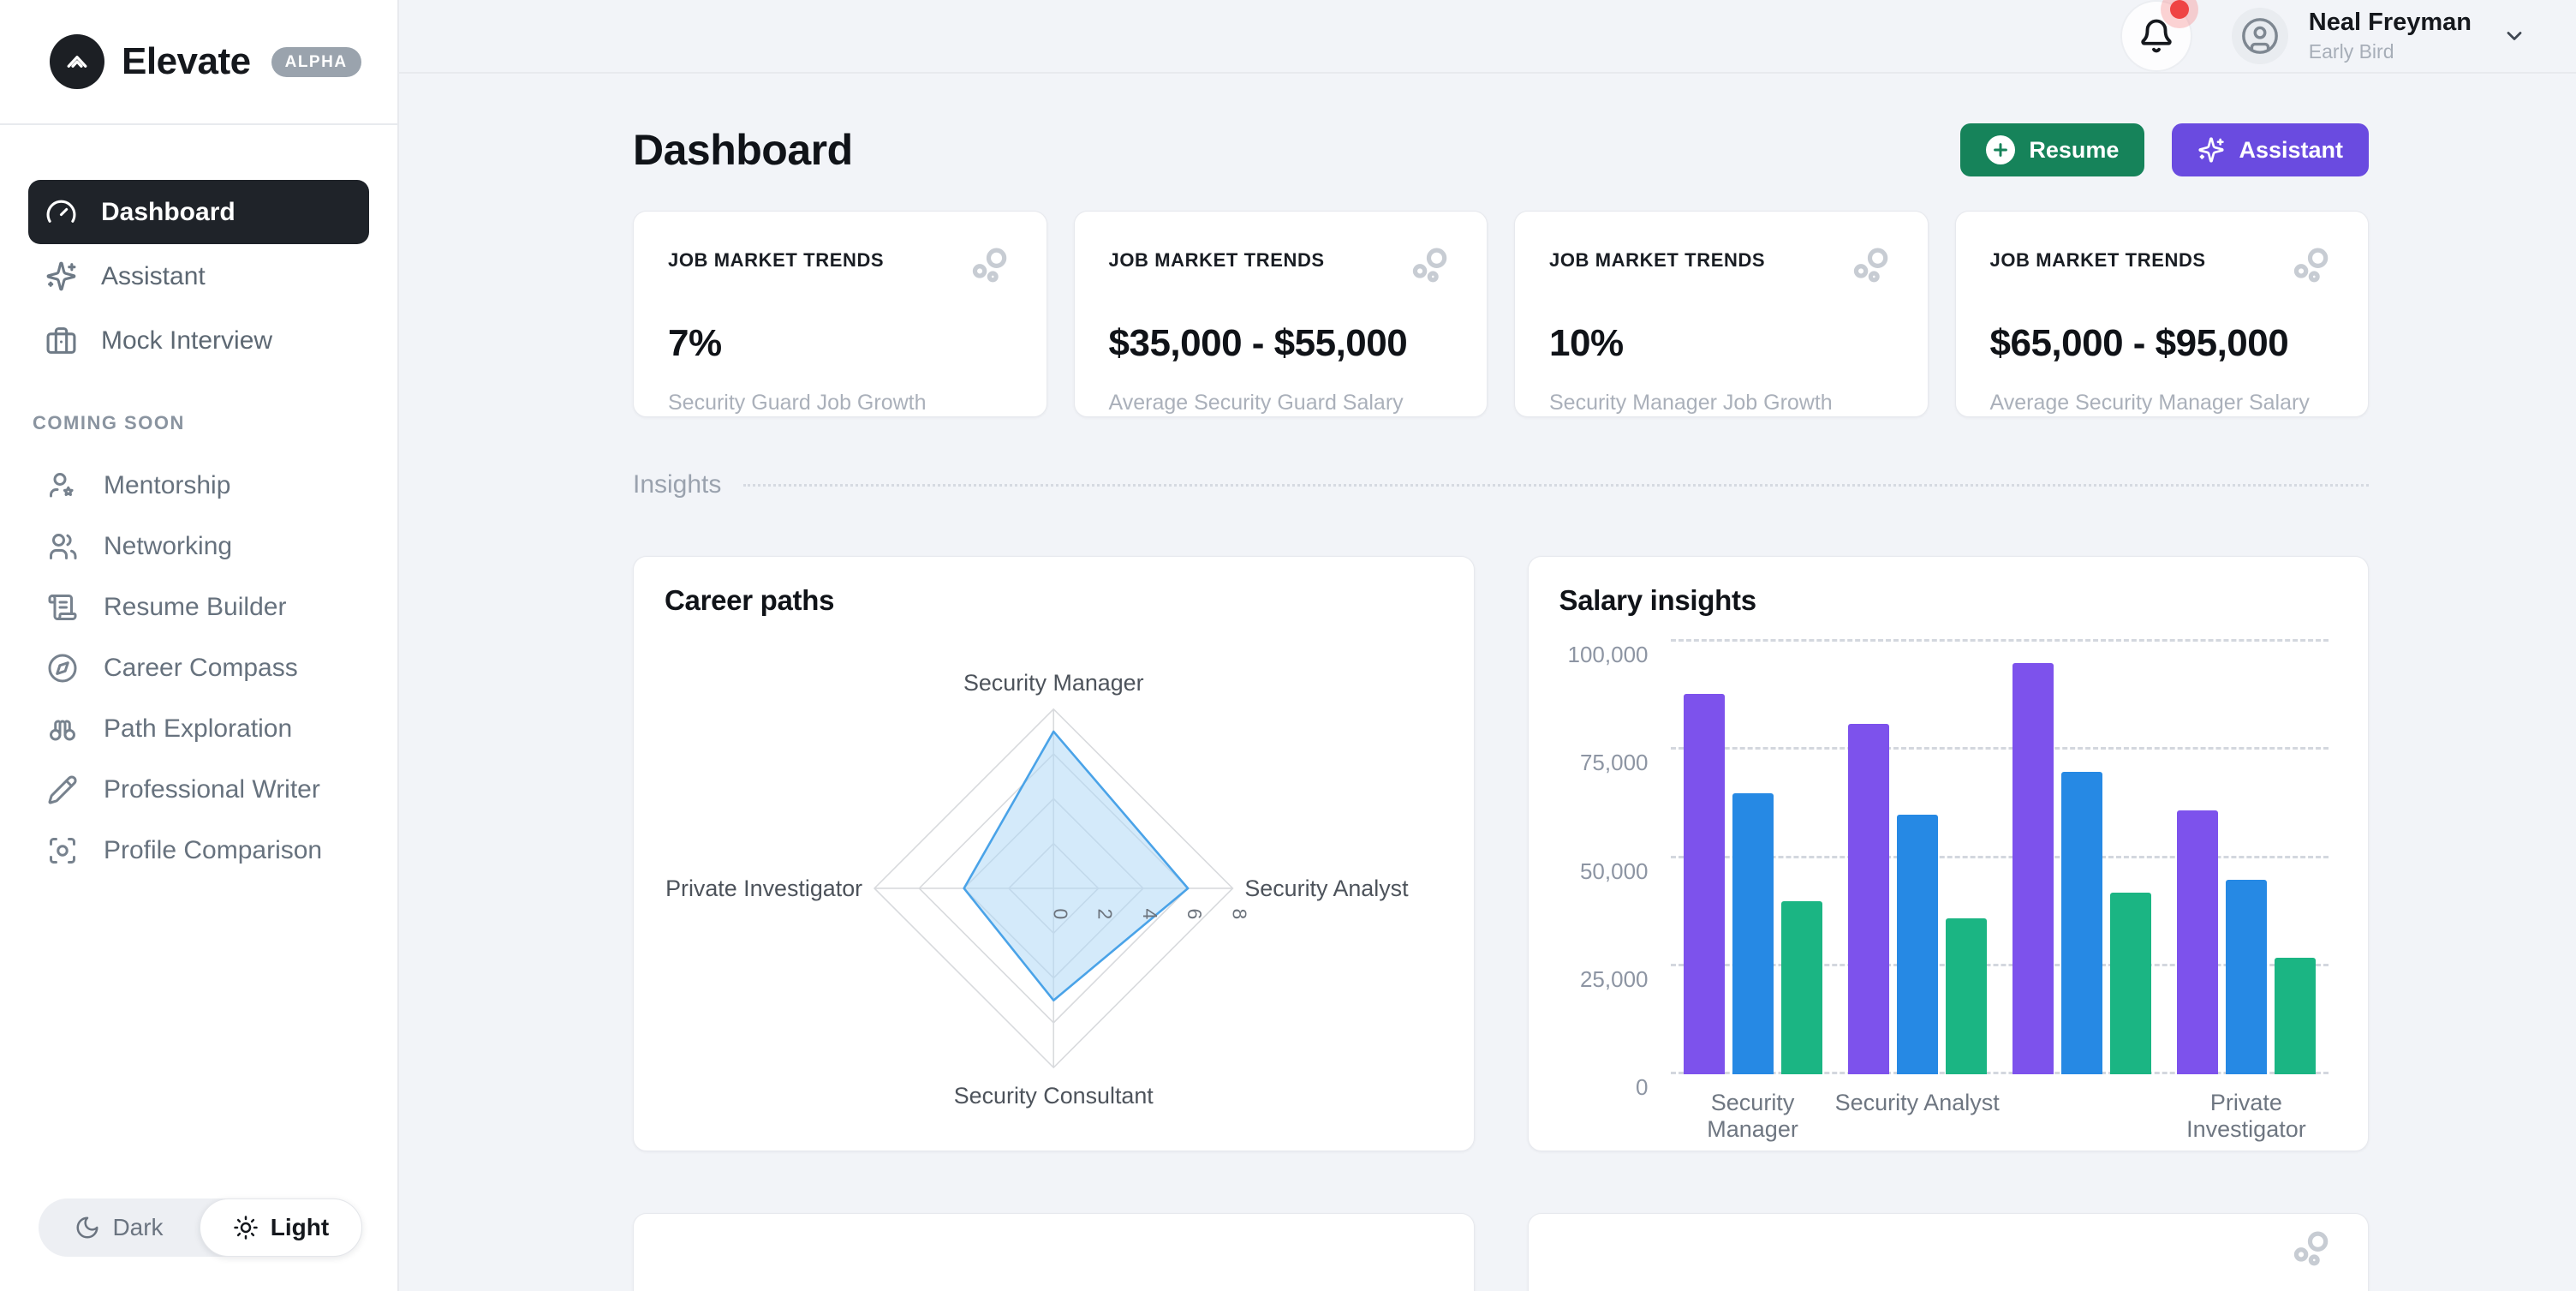  I want to click on theme-light-button: Light, so click(281, 1228).